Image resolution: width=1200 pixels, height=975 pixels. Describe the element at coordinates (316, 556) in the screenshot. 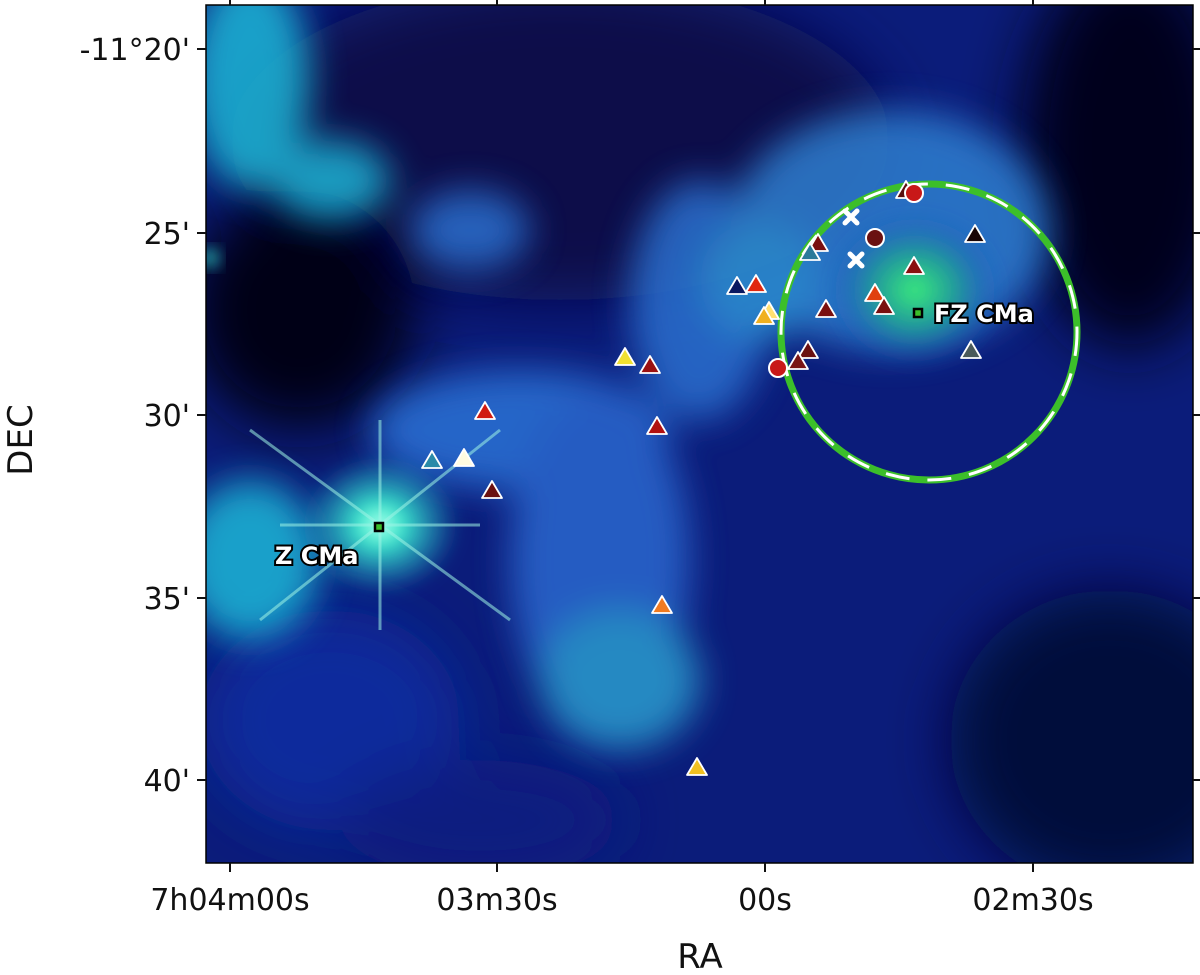

I see `z-cma-label: Z CMa` at that location.